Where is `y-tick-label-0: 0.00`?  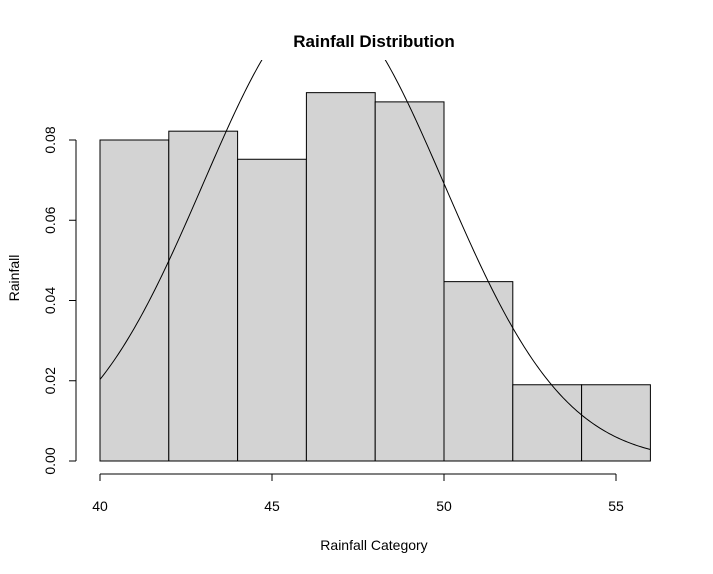 y-tick-label-0: 0.00 is located at coordinates (50, 460).